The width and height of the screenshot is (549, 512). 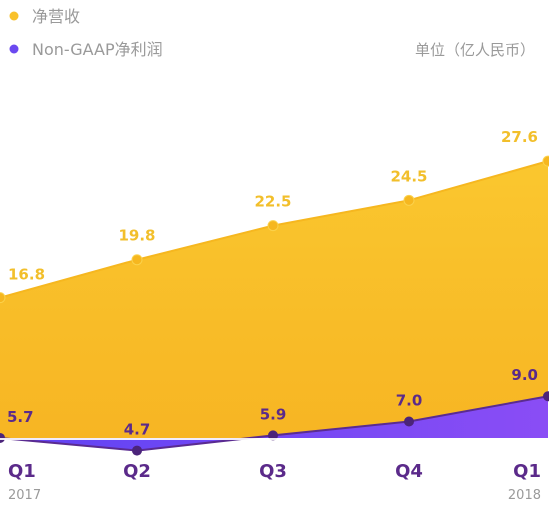 I want to click on revenue-data-label: 19.8, so click(x=136, y=236).